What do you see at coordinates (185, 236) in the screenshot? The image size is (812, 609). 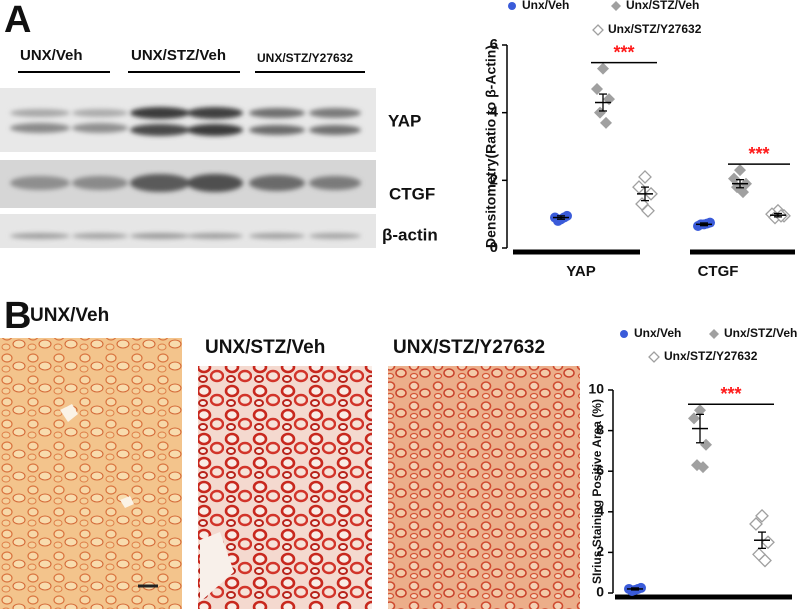 I see `actin-bands` at bounding box center [185, 236].